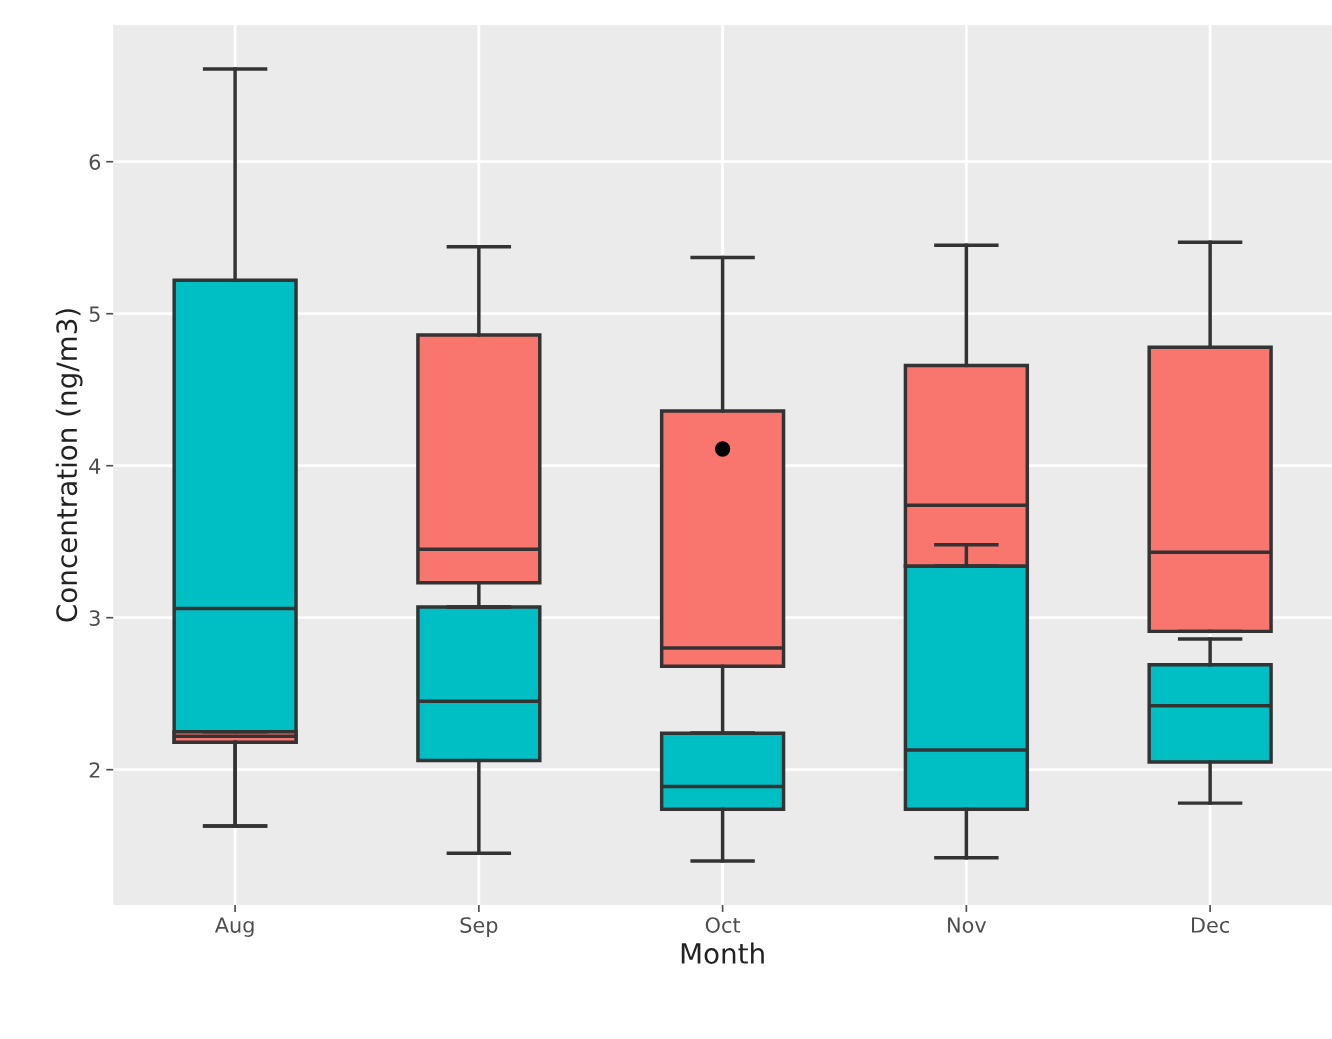  What do you see at coordinates (95, 162) in the screenshot?
I see `y-tick-label: 6` at bounding box center [95, 162].